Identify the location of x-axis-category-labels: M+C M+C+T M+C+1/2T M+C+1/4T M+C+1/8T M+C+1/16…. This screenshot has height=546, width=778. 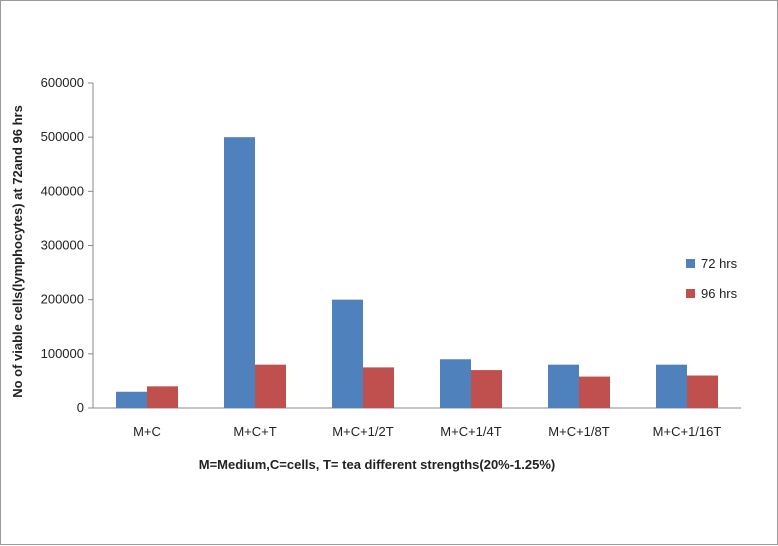
(427, 431).